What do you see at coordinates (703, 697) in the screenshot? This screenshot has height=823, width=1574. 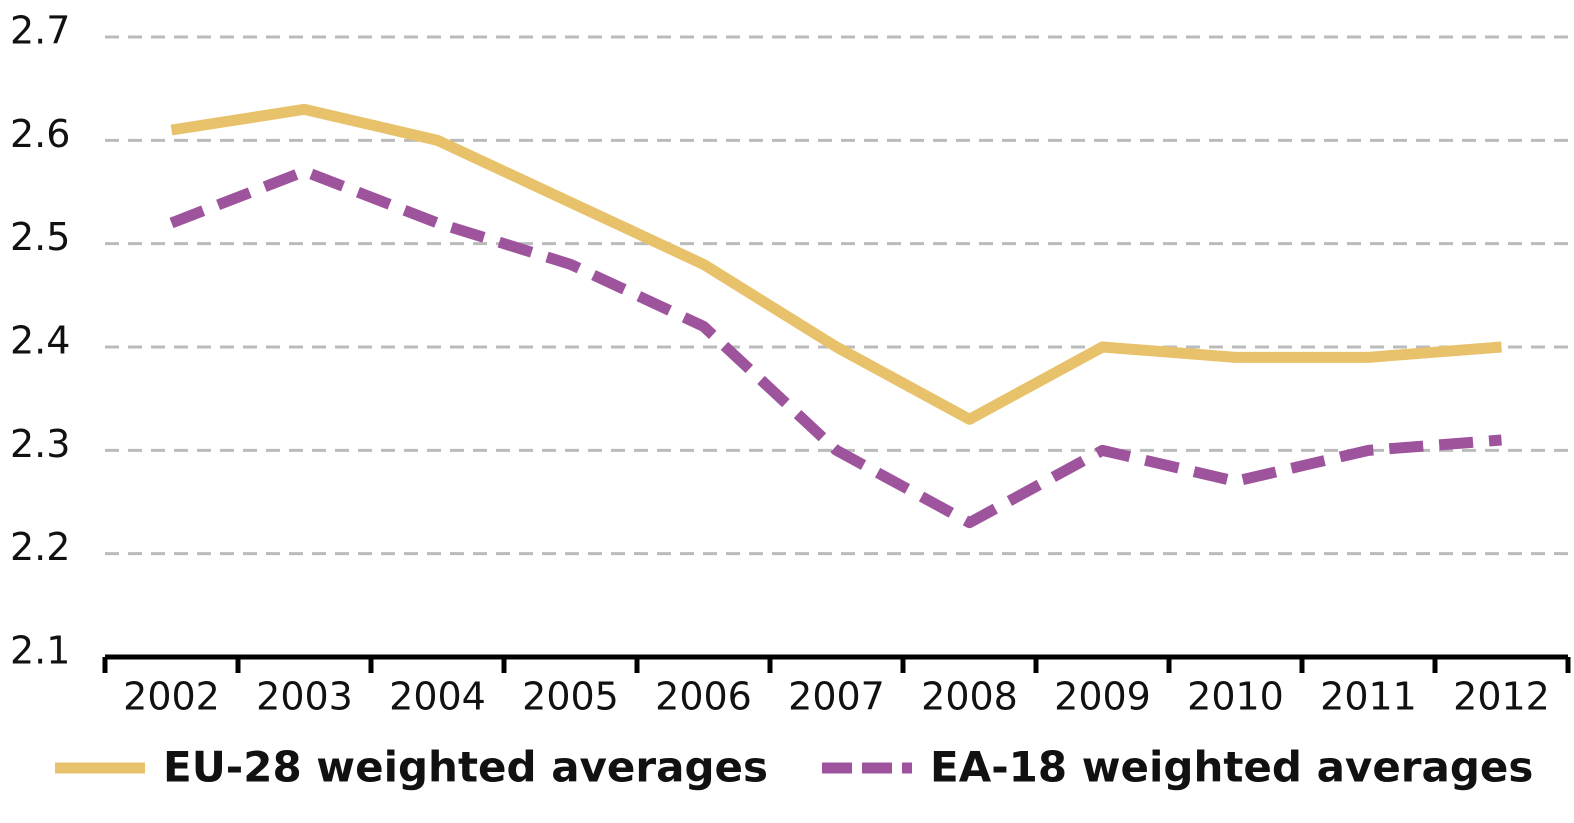 I see `x-tick-label: 2006` at bounding box center [703, 697].